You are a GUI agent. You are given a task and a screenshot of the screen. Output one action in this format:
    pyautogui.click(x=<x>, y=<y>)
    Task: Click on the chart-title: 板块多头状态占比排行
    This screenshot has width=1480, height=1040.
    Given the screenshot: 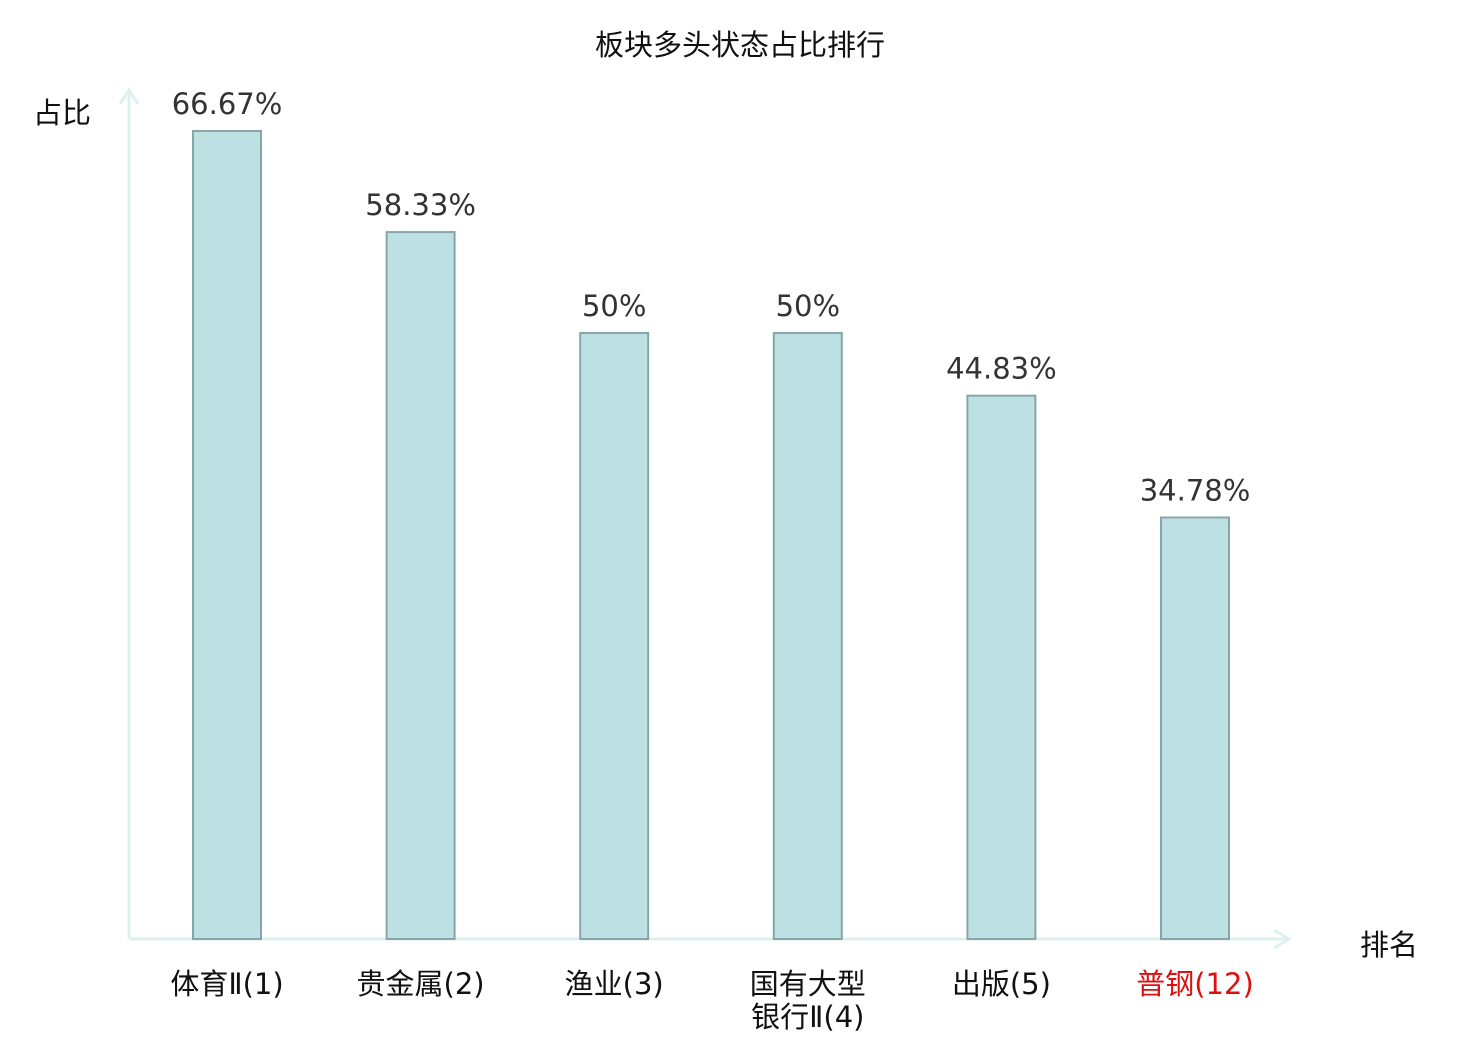 What is the action you would take?
    pyautogui.click(x=739, y=45)
    